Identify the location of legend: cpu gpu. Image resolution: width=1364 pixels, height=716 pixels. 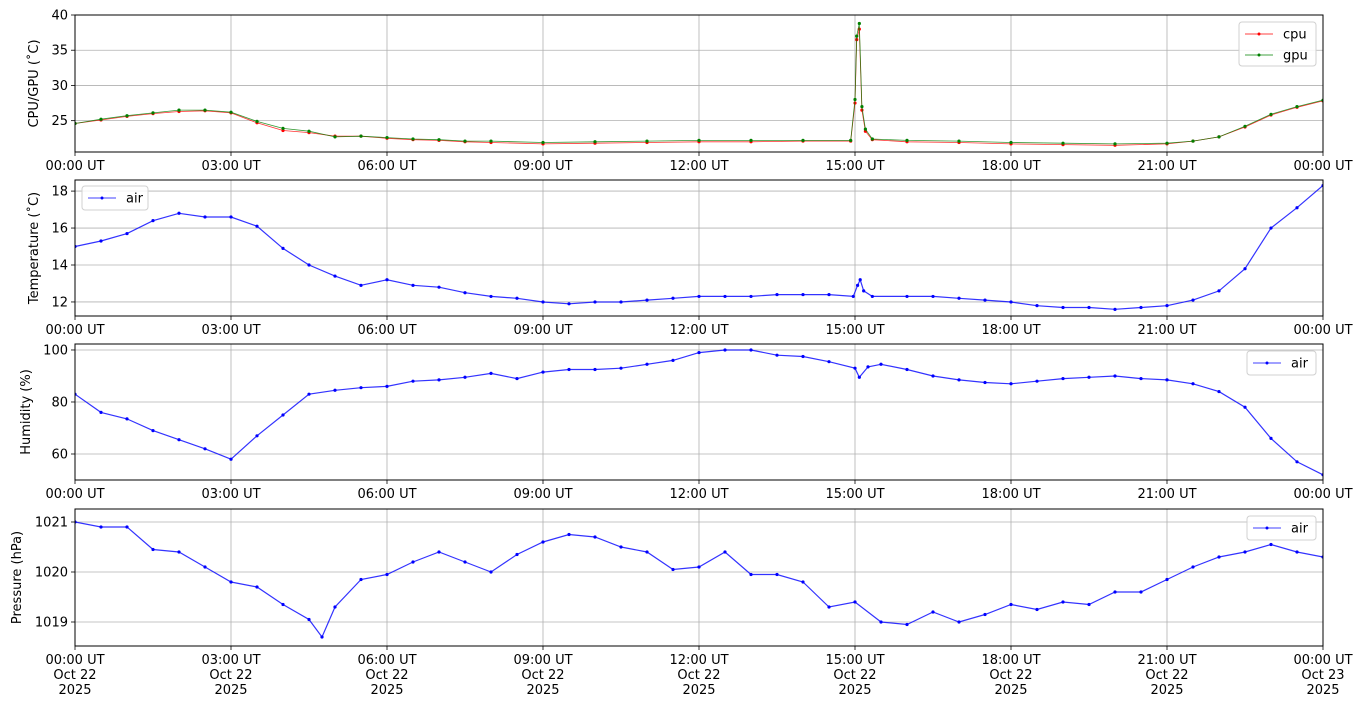
(1277, 44).